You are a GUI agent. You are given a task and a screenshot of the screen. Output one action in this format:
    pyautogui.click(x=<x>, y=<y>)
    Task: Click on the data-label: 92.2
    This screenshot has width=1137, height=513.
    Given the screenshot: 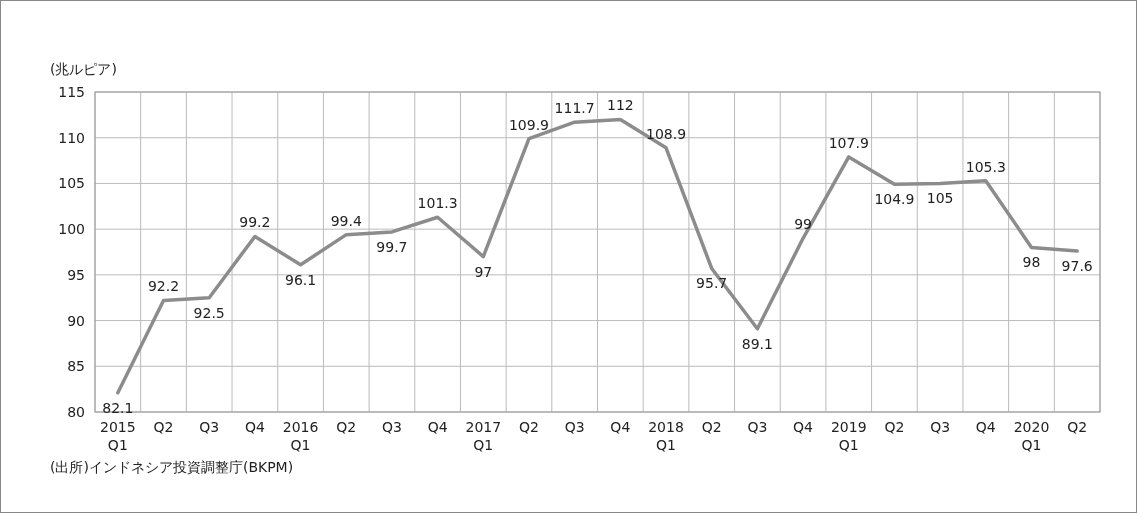 What is the action you would take?
    pyautogui.click(x=163, y=286)
    